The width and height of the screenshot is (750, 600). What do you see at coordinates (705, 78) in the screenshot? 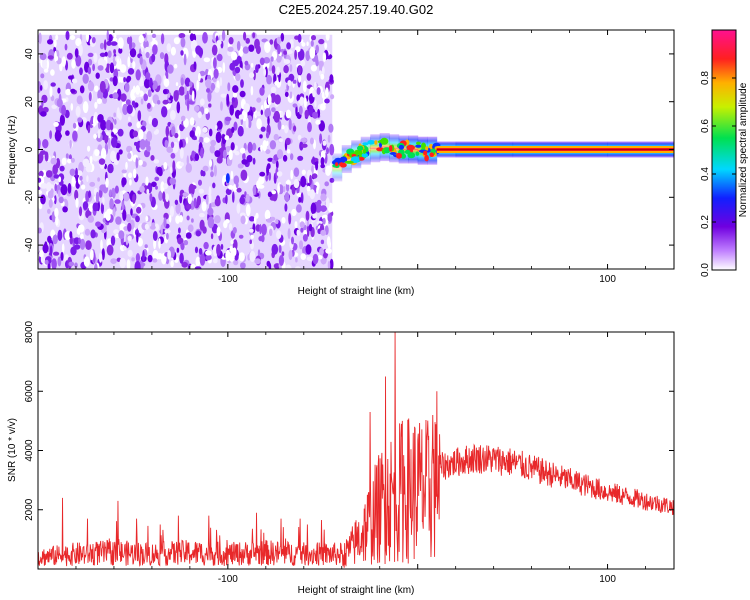
I see `colorbar-tick-label: 0.8` at bounding box center [705, 78].